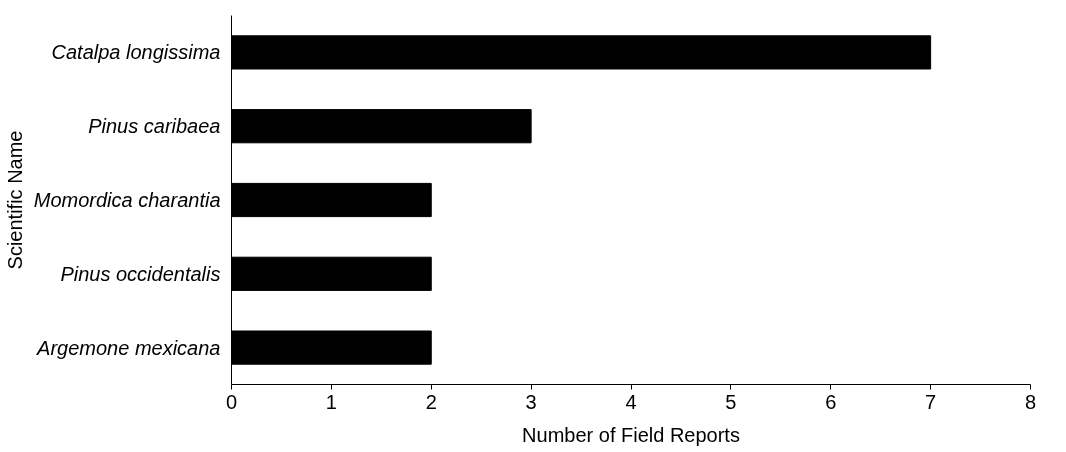 The width and height of the screenshot is (1066, 452). Describe the element at coordinates (1030, 401) in the screenshot. I see `x-tick-label: 8` at that location.